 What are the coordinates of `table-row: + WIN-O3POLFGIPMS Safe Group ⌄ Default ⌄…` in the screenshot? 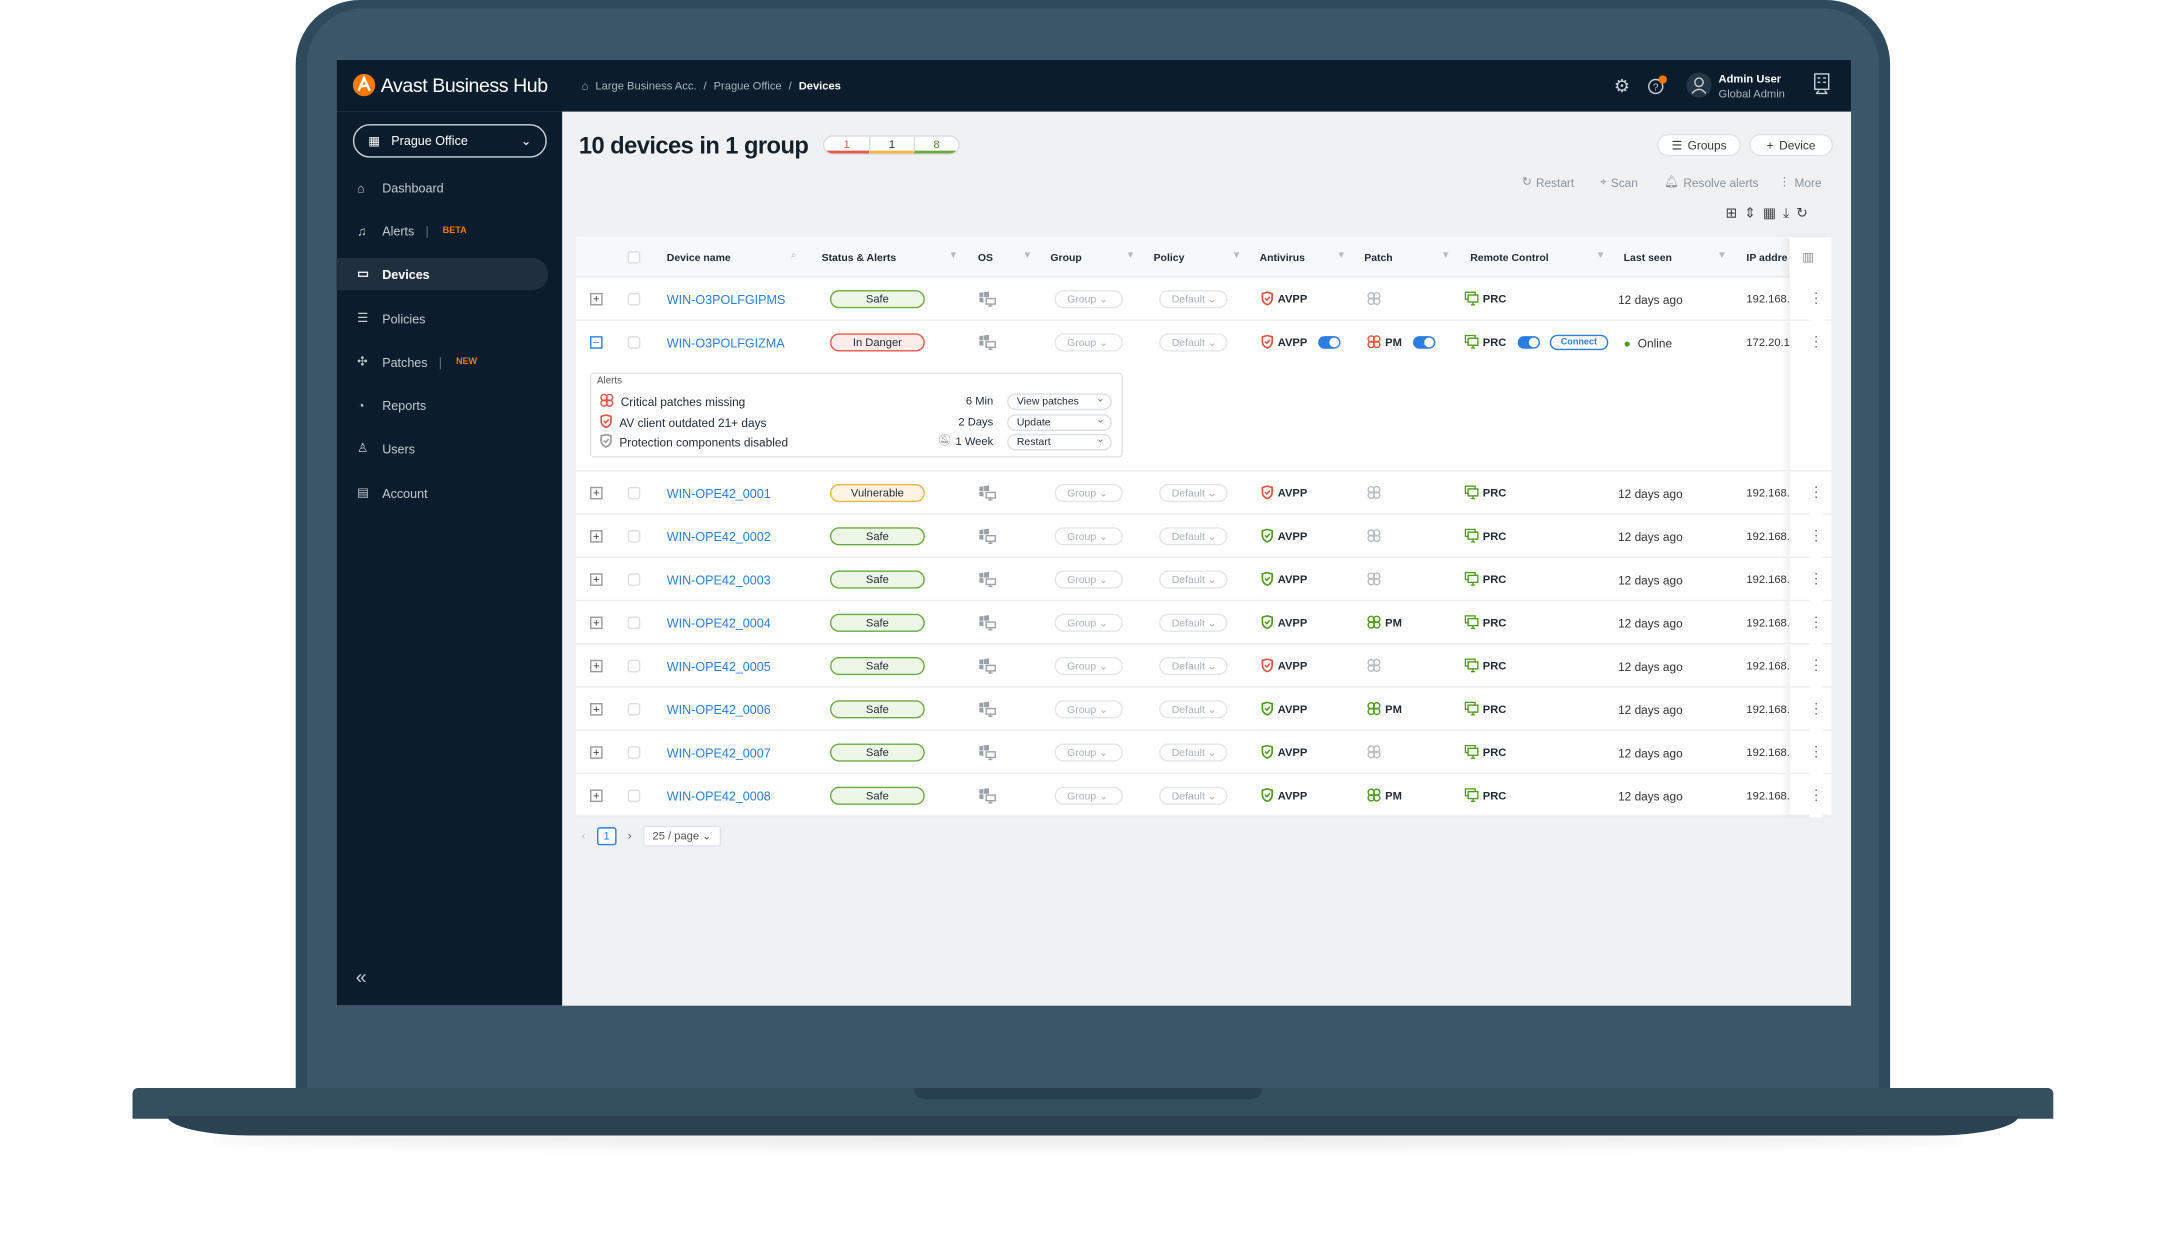 It's located at (1204, 299).